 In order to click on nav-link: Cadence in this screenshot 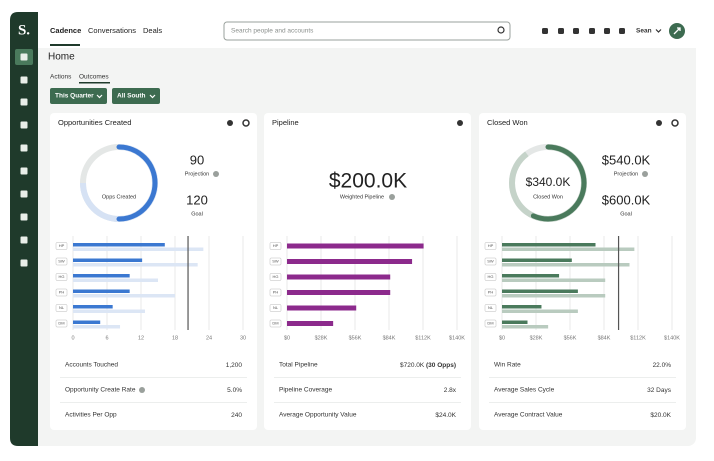, I will do `click(65, 30)`.